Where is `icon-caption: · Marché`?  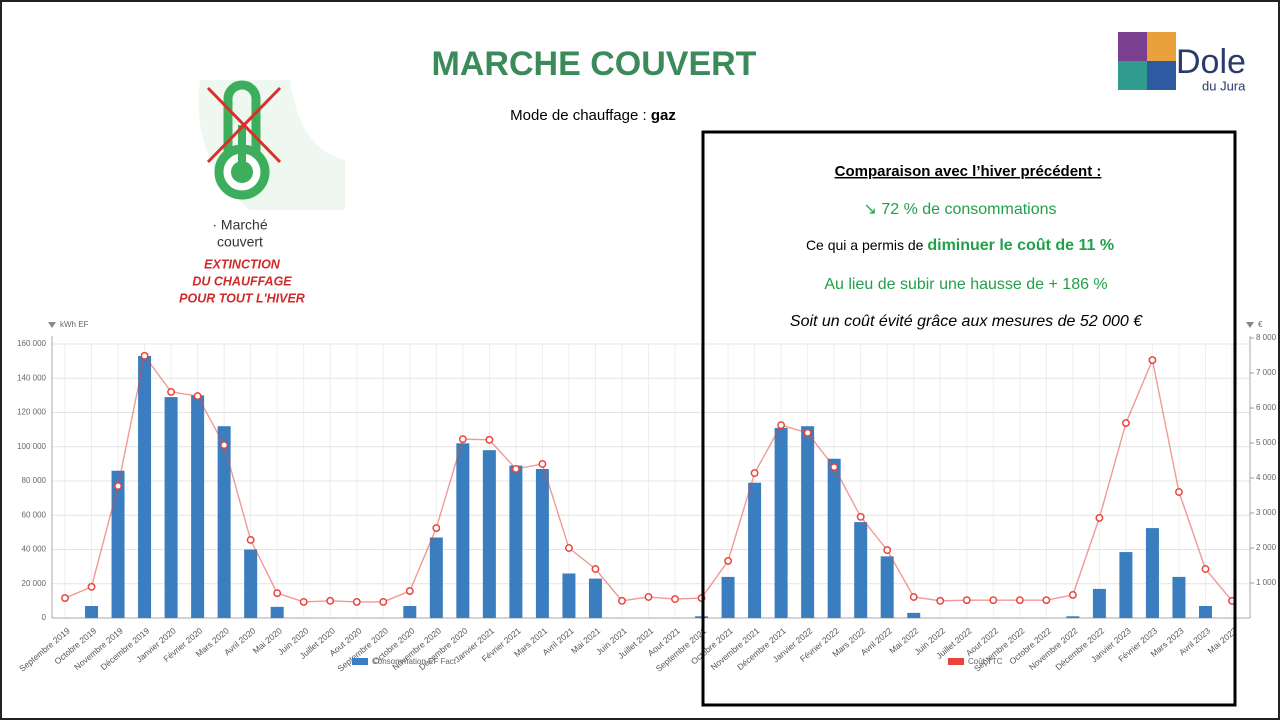 icon-caption: · Marché is located at coordinates (239, 225).